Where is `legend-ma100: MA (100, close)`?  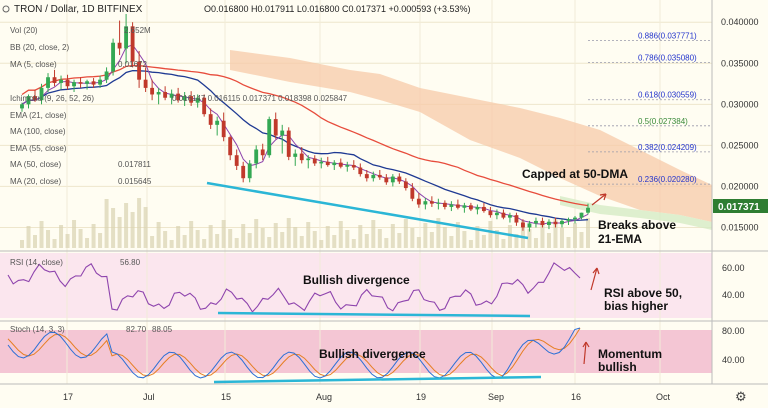
legend-ma100: MA (100, close) is located at coordinates (38, 131).